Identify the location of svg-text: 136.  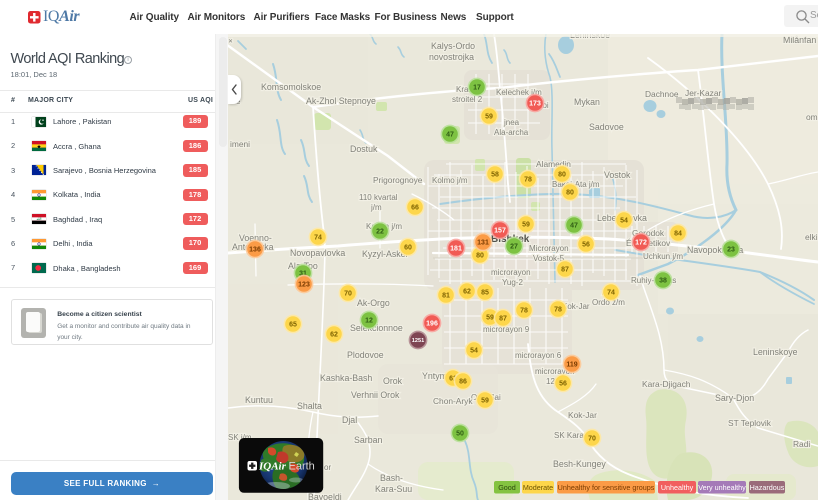
(255, 250).